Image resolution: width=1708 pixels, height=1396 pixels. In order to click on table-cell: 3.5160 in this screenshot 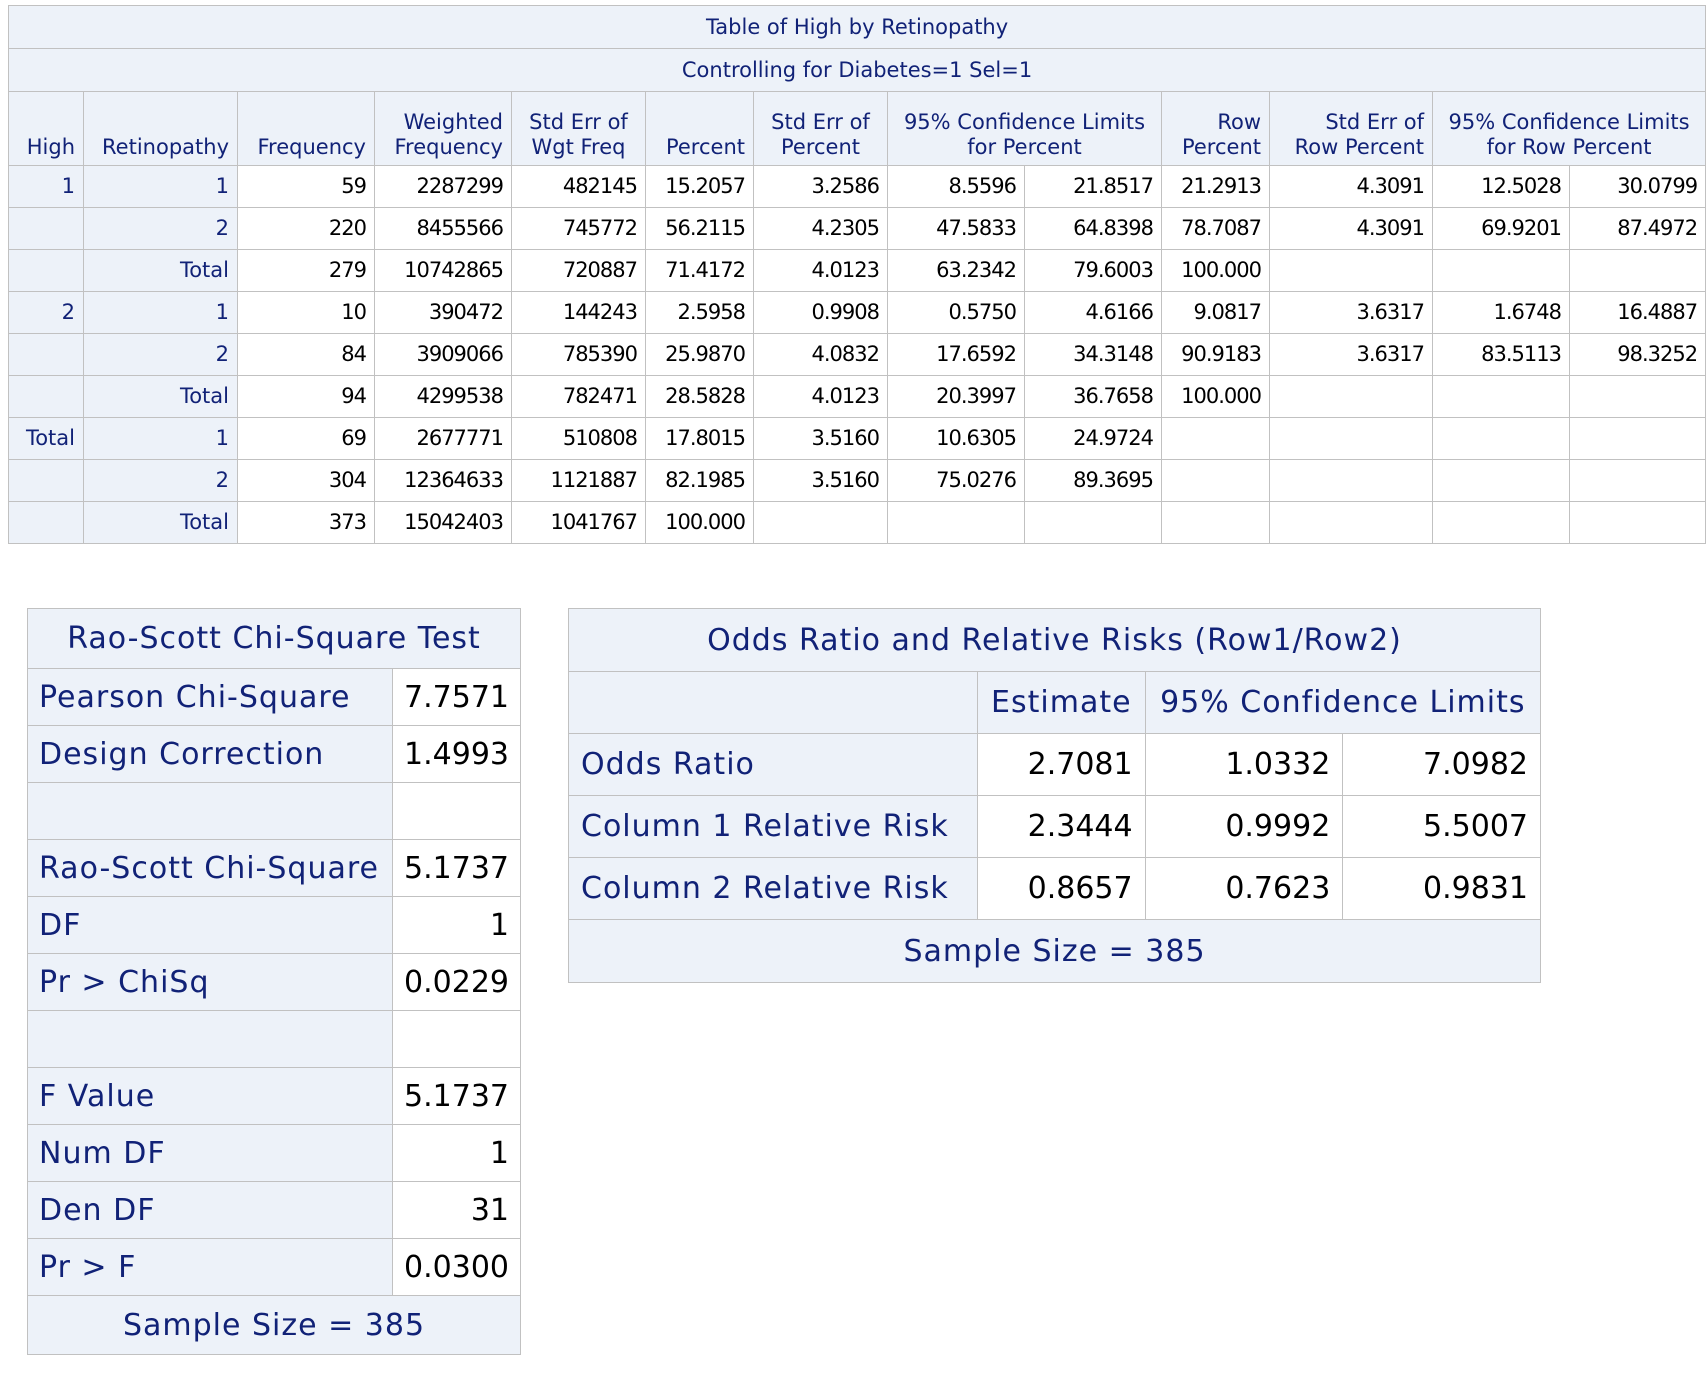, I will do `click(820, 438)`.